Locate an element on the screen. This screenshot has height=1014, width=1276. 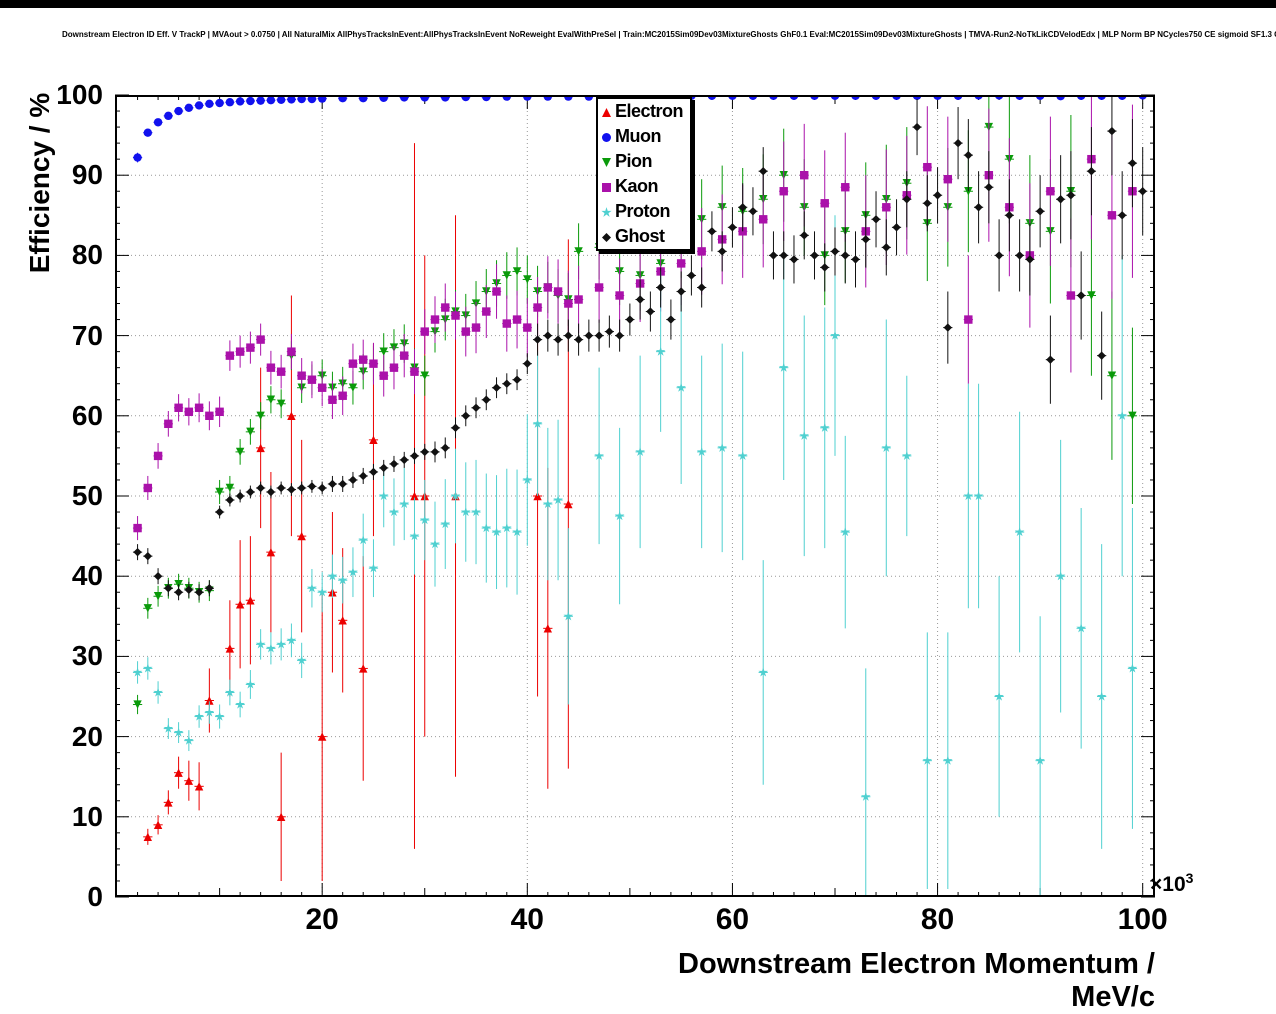
legend-label: Ghost is located at coordinates (640, 236).